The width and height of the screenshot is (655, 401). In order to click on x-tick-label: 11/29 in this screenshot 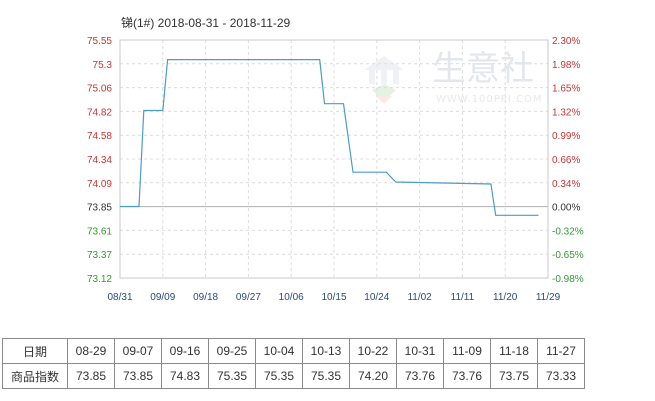, I will do `click(548, 297)`.